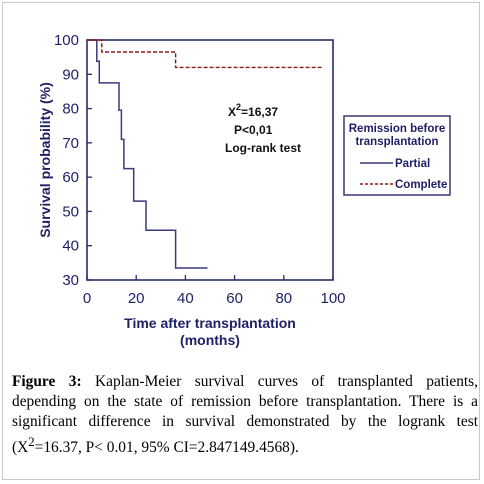 The height and width of the screenshot is (484, 484). Describe the element at coordinates (205, 54) in the screenshot. I see `series-line-complete` at that location.